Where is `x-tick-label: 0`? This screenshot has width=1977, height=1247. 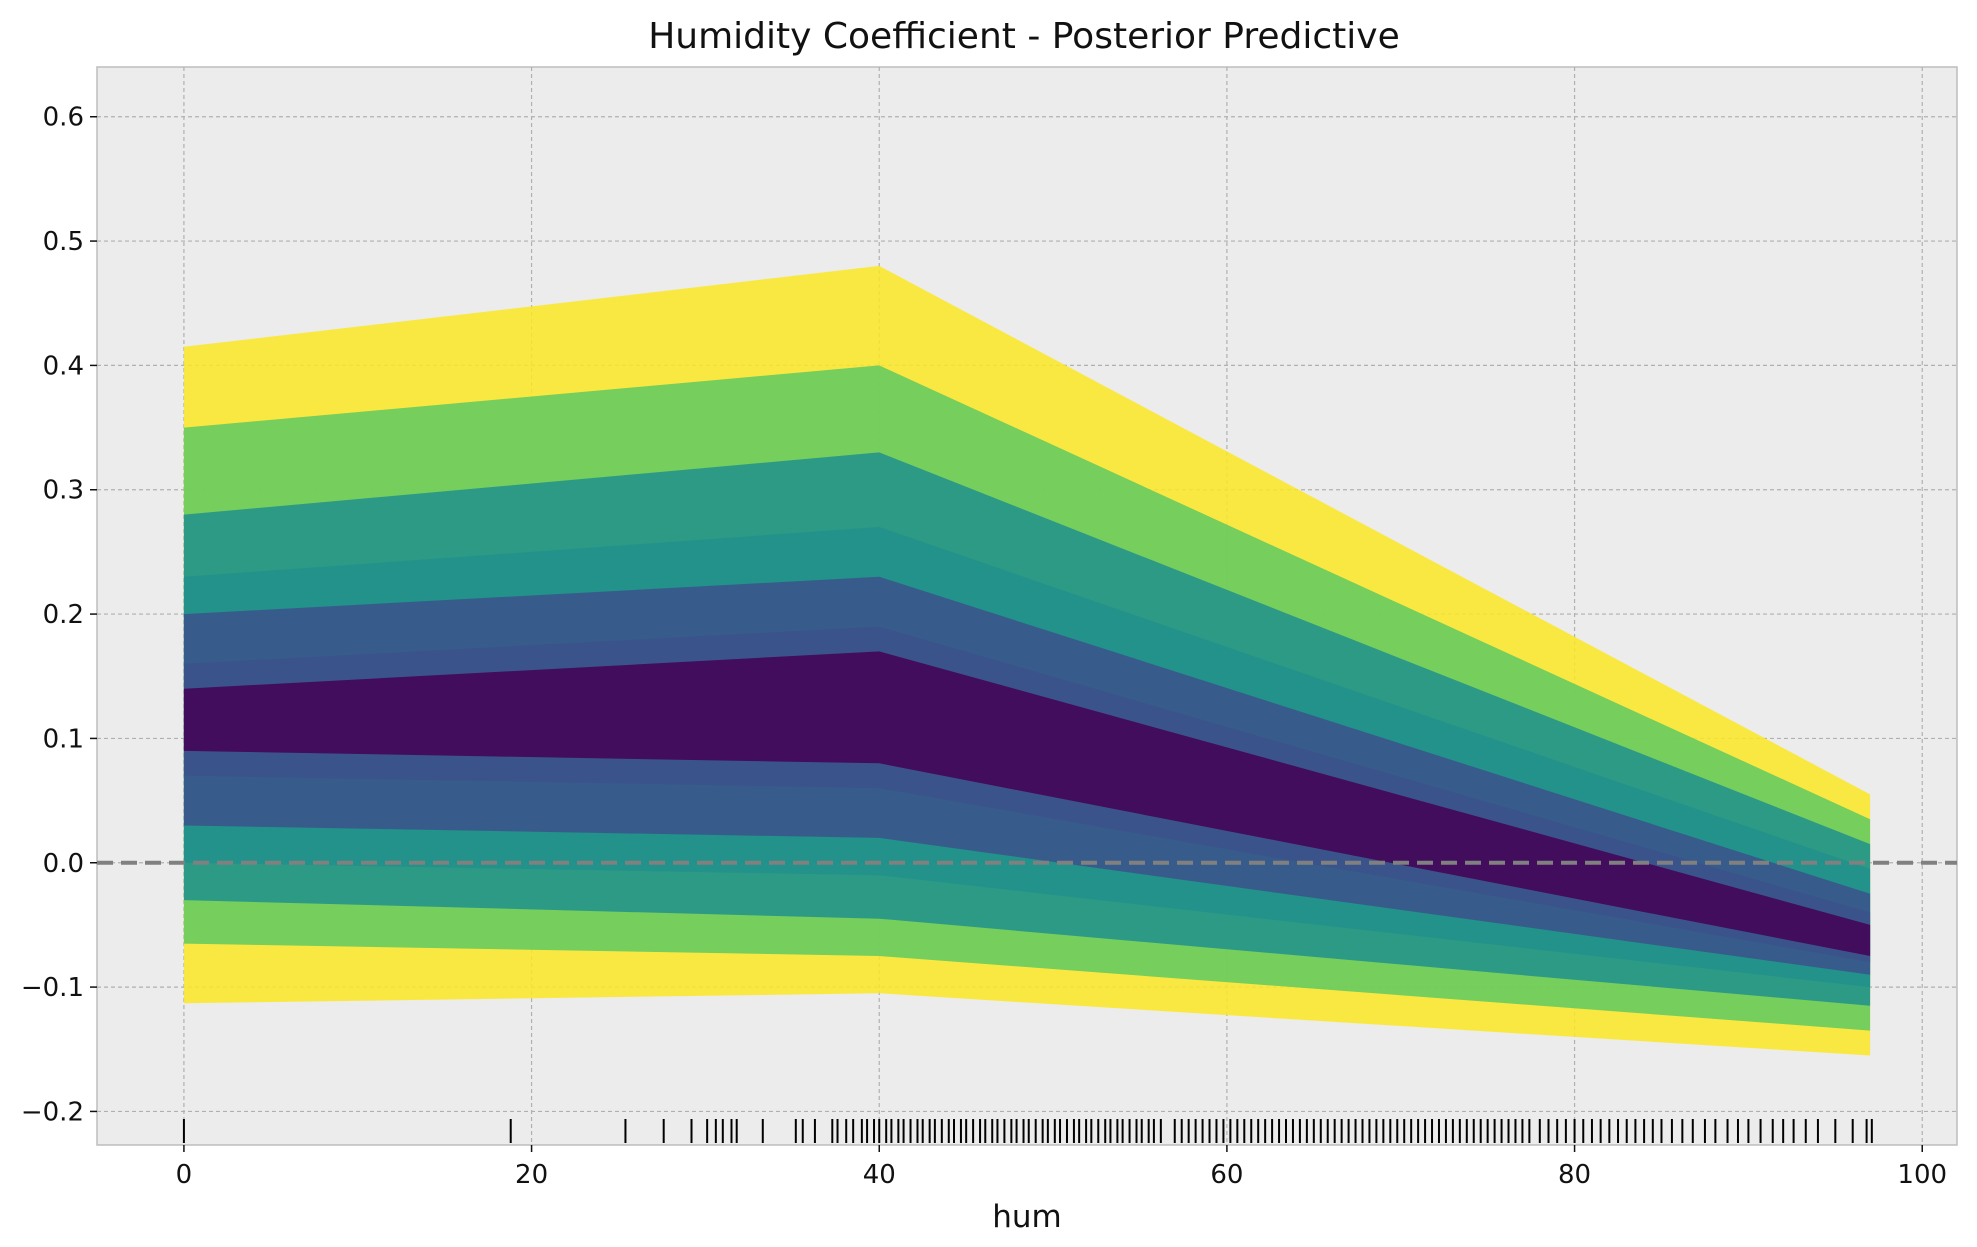
x-tick-label: 0 is located at coordinates (184, 1175).